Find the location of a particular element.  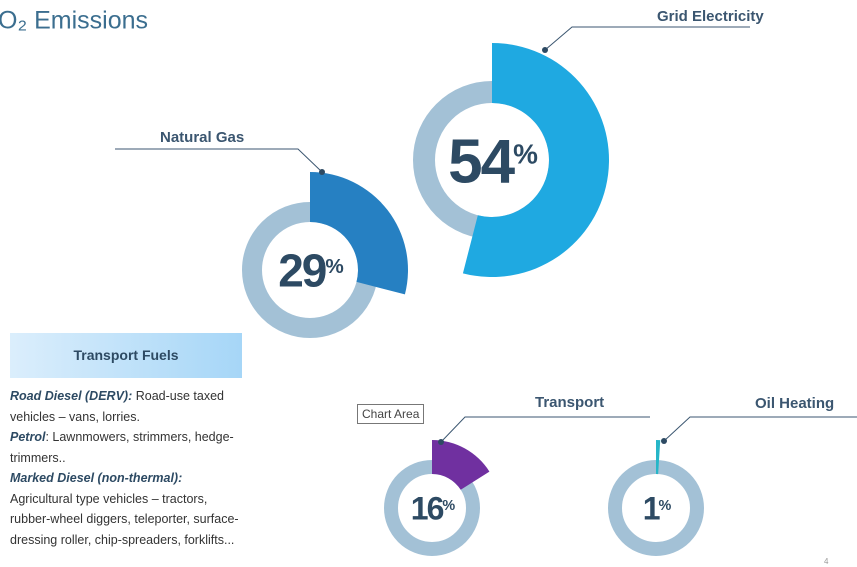

value-label: 54% is located at coordinates (493, 161).